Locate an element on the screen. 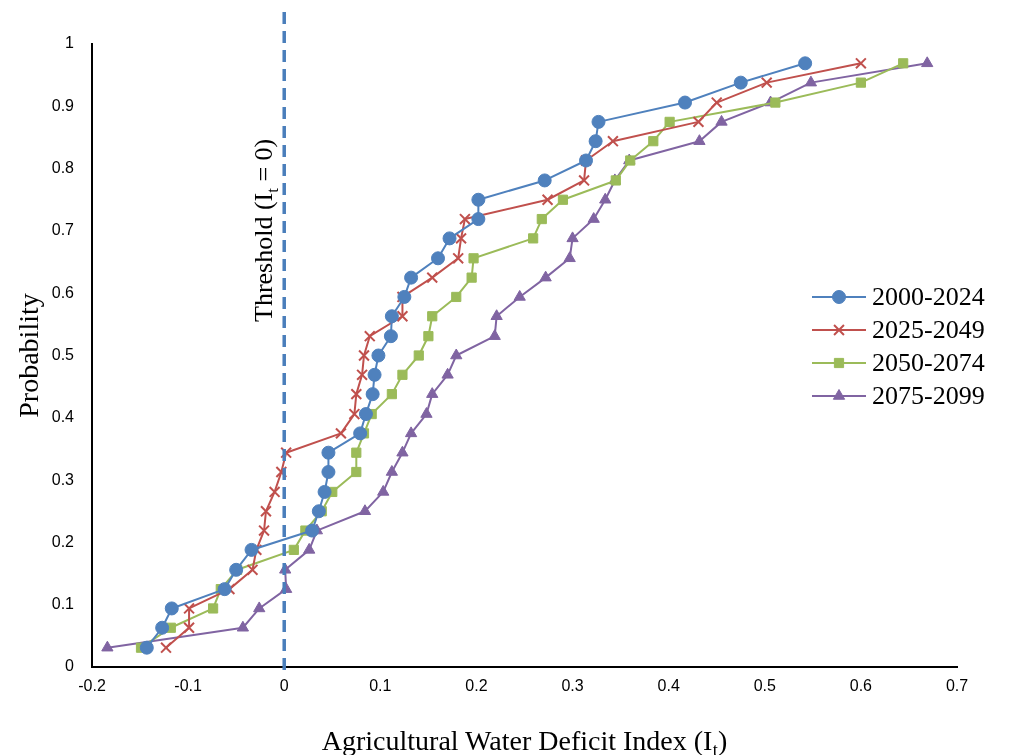 This screenshot has width=1013, height=755. legend-label: 2075-2099 is located at coordinates (928, 395).